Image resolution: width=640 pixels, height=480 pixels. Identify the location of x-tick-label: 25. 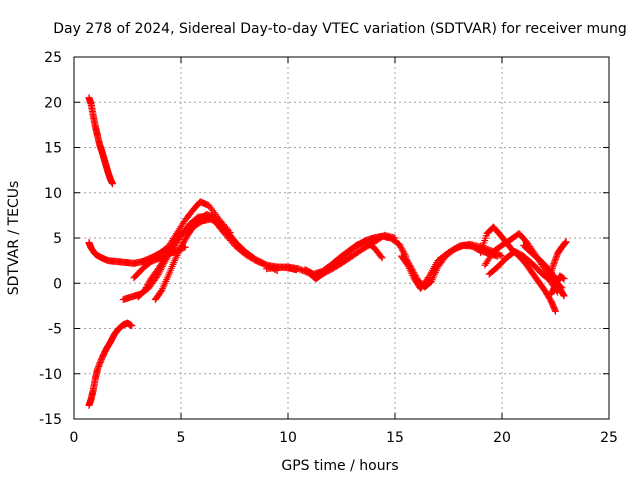
(609, 438).